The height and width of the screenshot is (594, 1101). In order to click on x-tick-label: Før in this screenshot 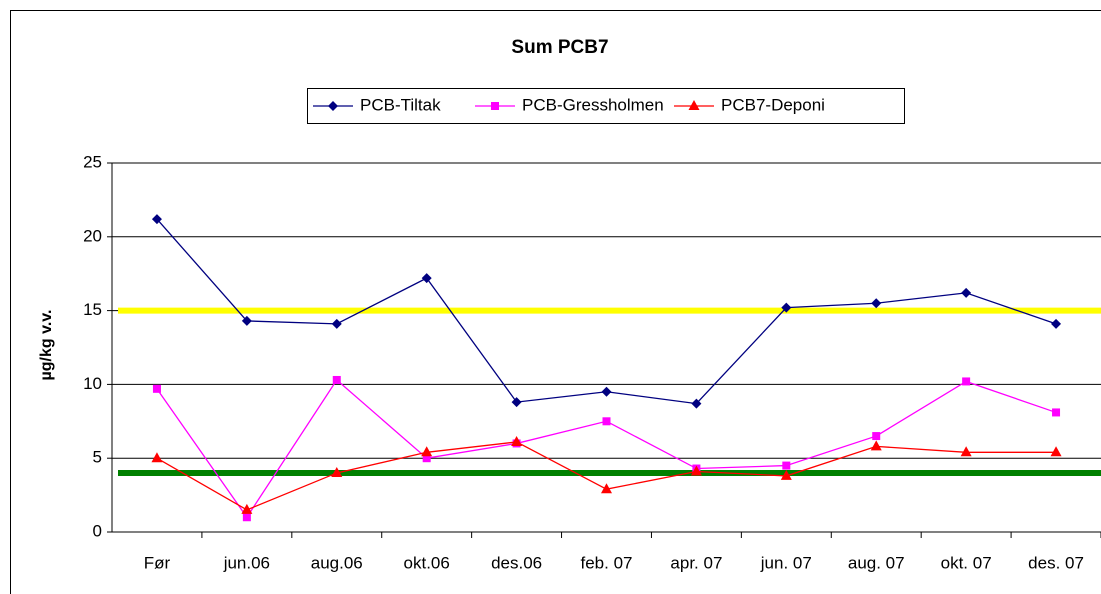, I will do `click(157, 562)`.